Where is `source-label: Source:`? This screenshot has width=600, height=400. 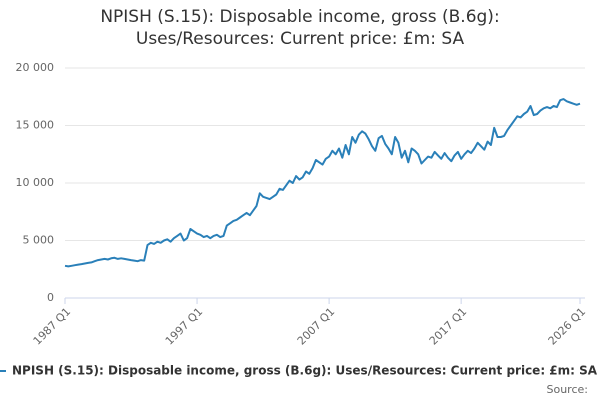 source-label: Source: is located at coordinates (568, 389).